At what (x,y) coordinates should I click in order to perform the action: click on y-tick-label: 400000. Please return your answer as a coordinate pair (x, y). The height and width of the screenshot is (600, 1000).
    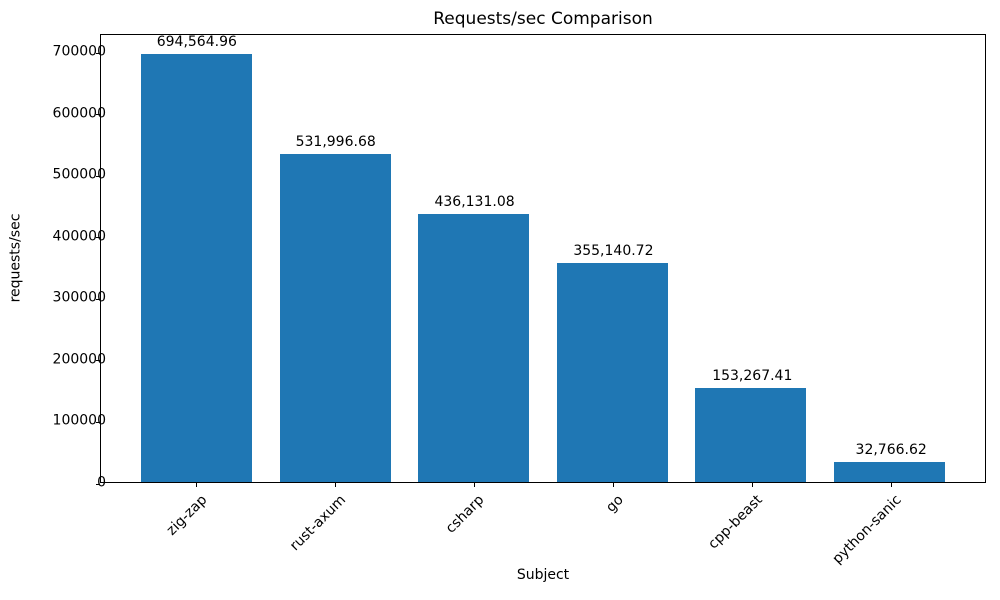
    Looking at the image, I should click on (79, 236).